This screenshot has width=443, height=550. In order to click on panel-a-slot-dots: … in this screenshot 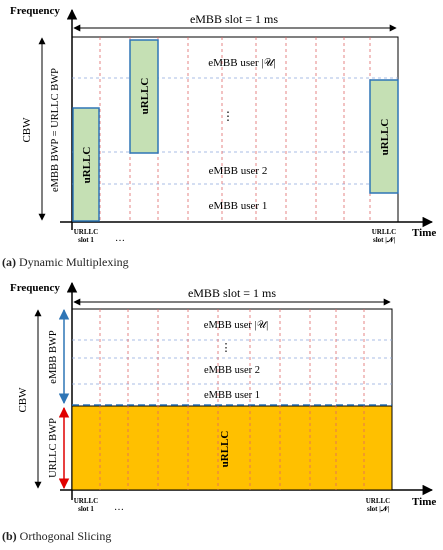, I will do `click(120, 238)`.